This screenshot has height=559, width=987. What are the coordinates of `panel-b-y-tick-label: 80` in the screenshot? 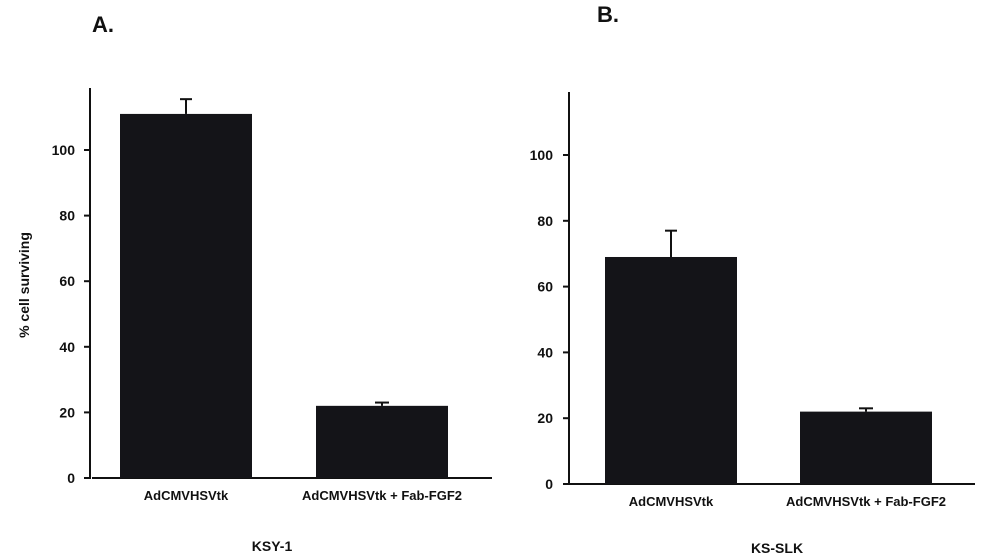 It's located at (545, 221).